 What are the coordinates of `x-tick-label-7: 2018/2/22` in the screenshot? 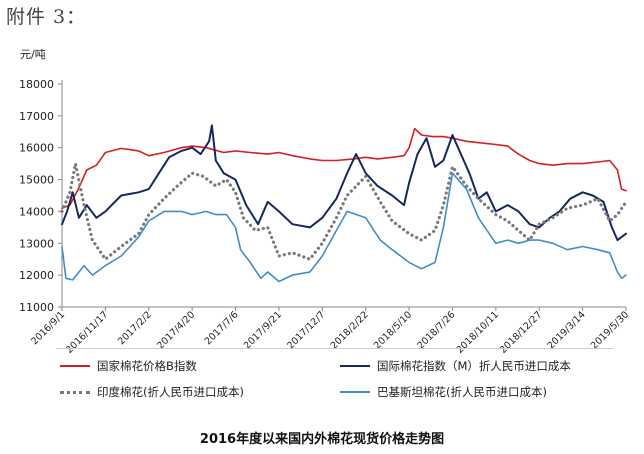 It's located at (350, 330).